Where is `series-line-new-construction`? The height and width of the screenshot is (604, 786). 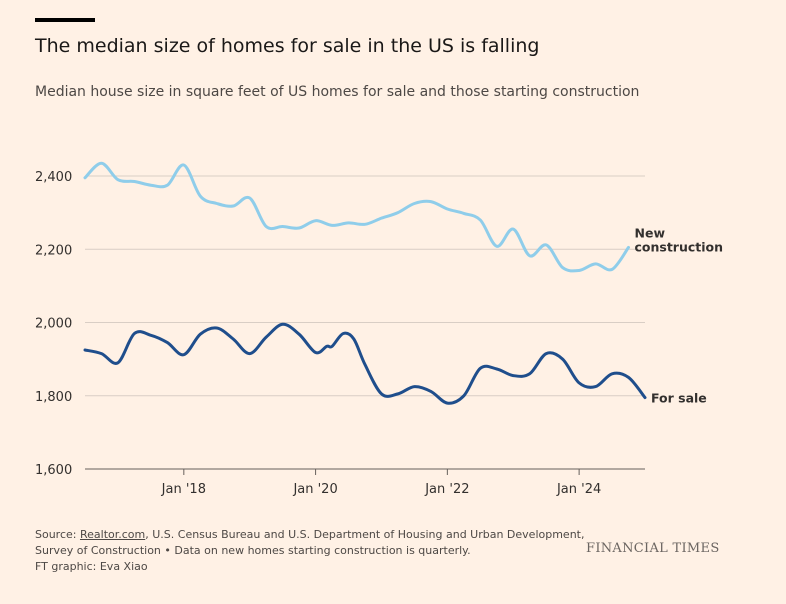
series-line-new-construction is located at coordinates (356, 217).